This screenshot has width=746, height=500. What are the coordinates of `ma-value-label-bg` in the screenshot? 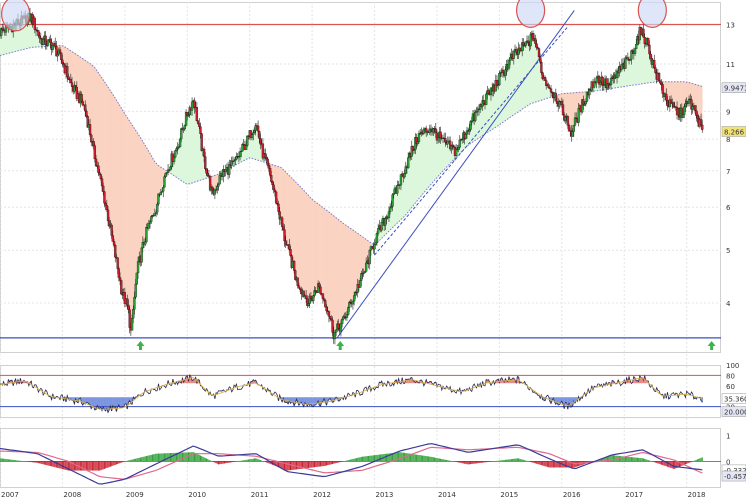 It's located at (733, 87).